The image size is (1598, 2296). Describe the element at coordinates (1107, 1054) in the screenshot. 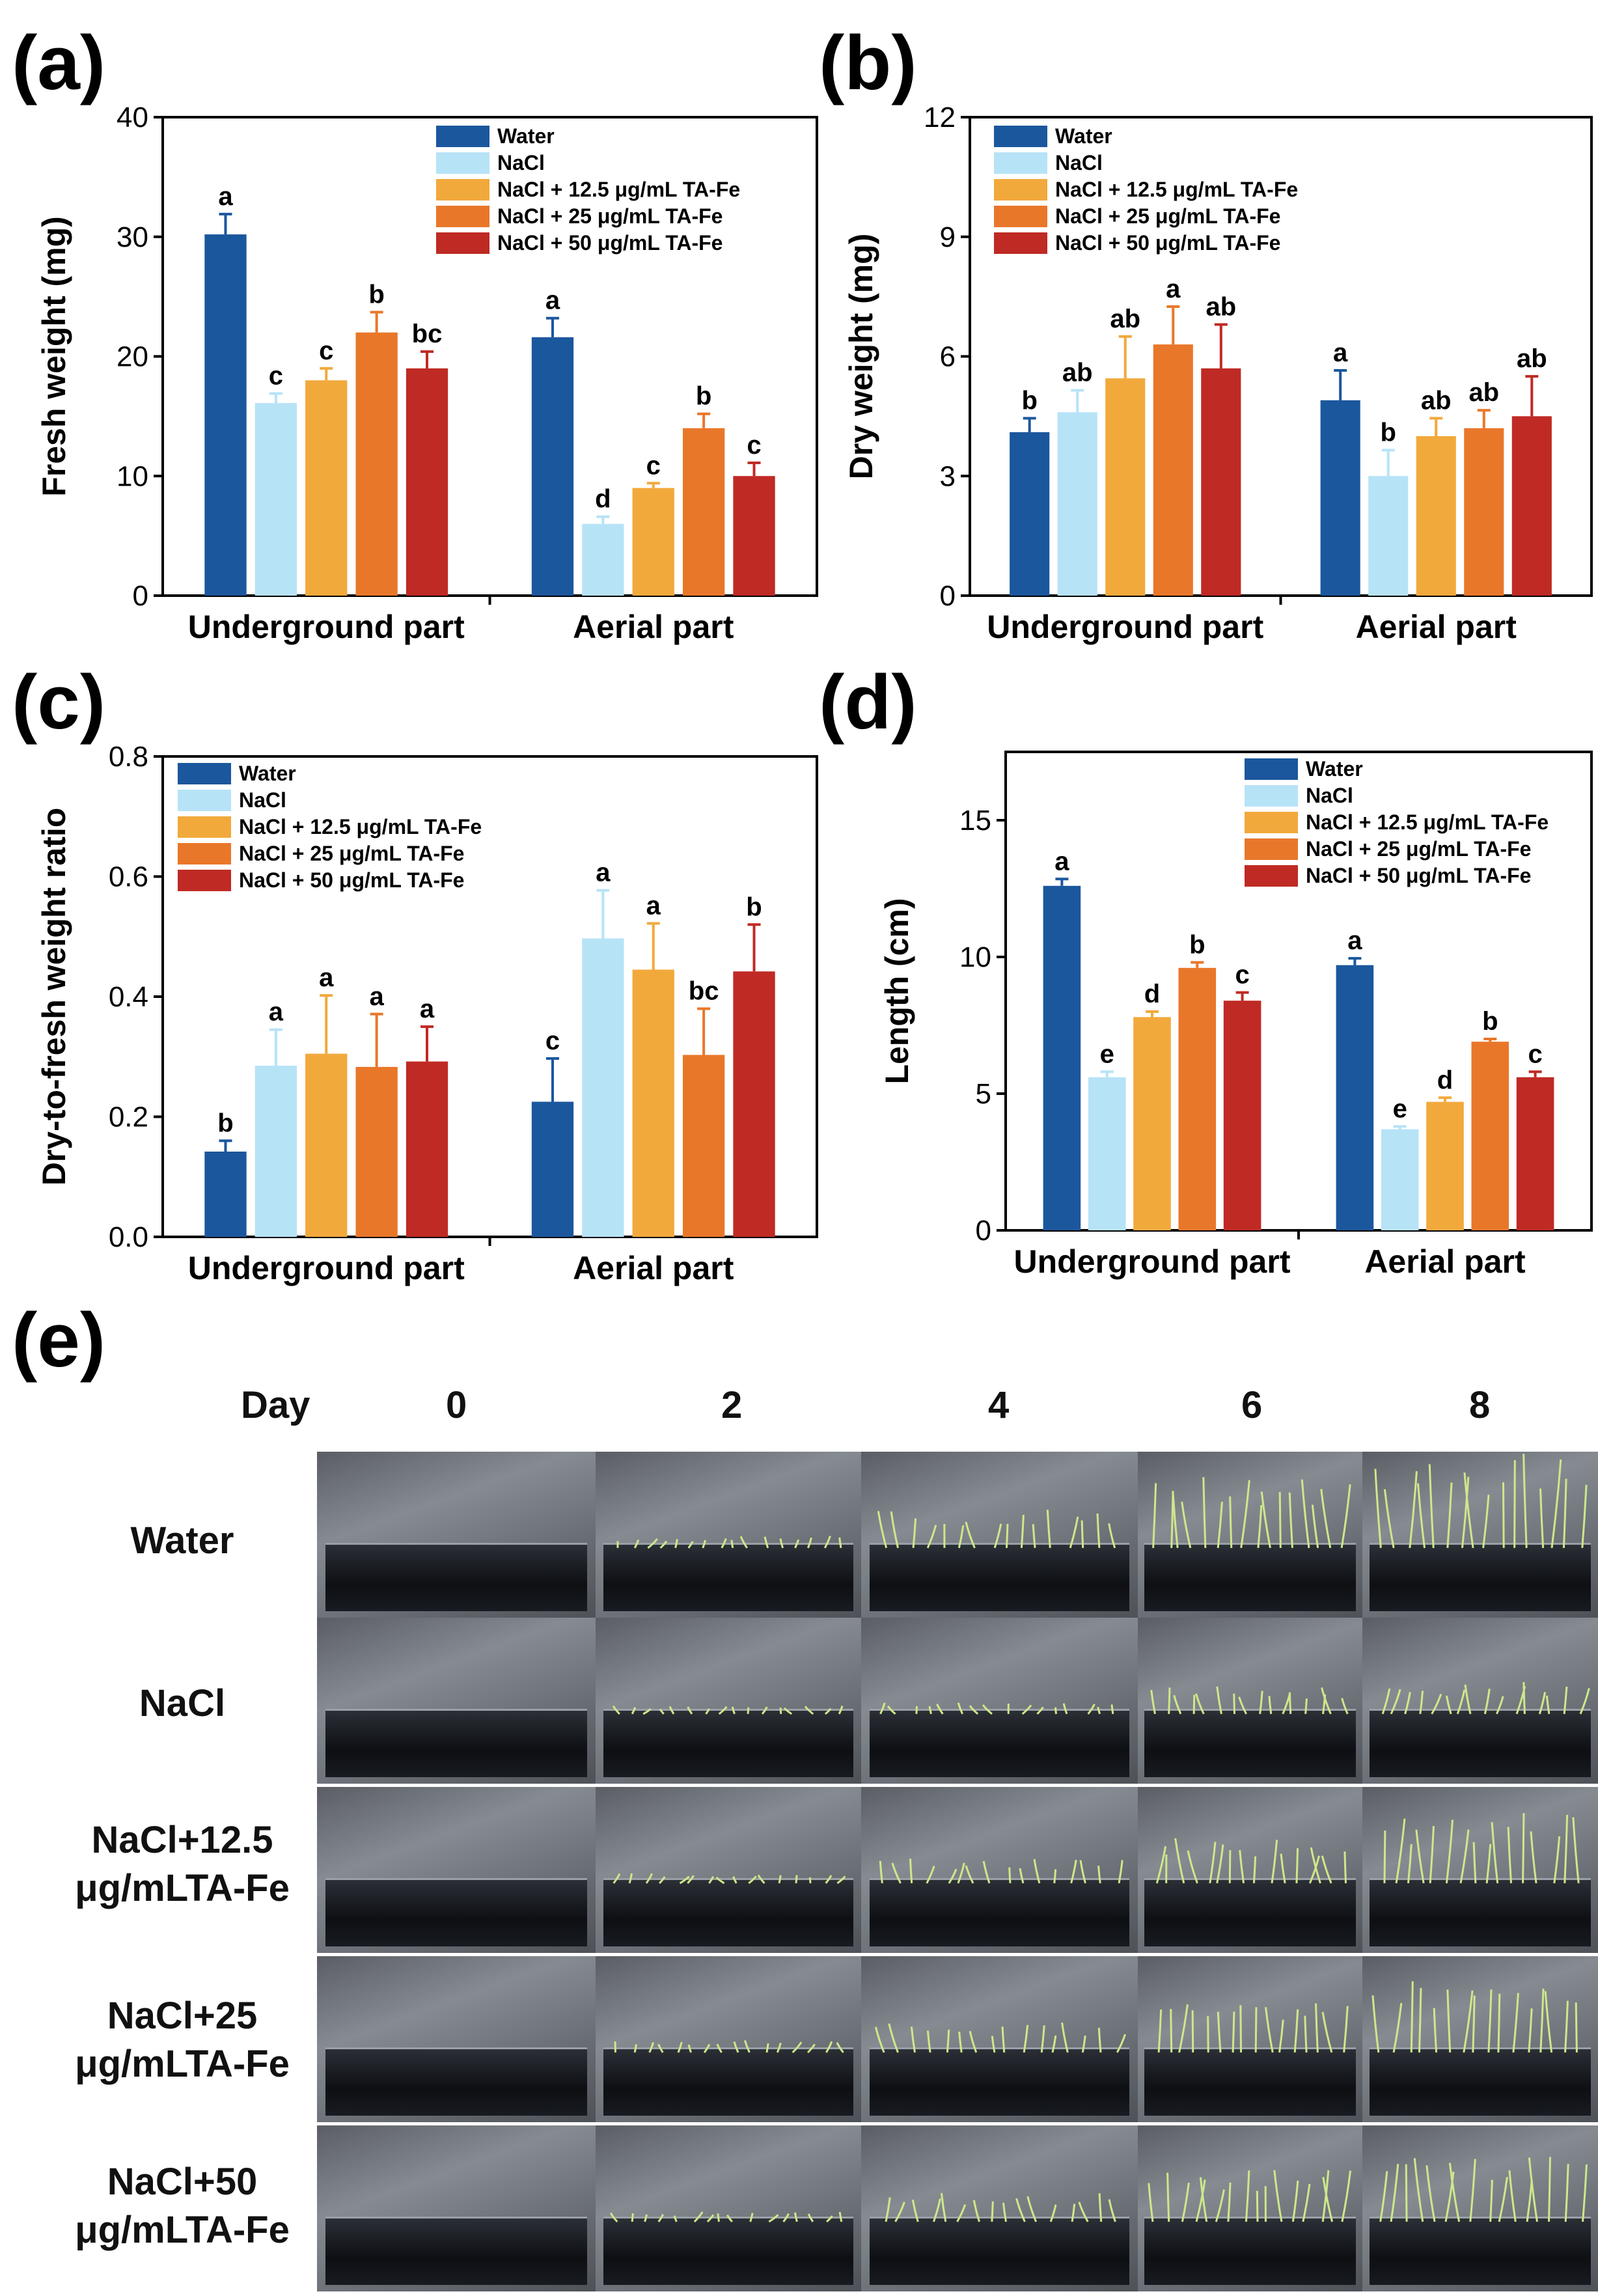

I see `significance-letter: e` at that location.